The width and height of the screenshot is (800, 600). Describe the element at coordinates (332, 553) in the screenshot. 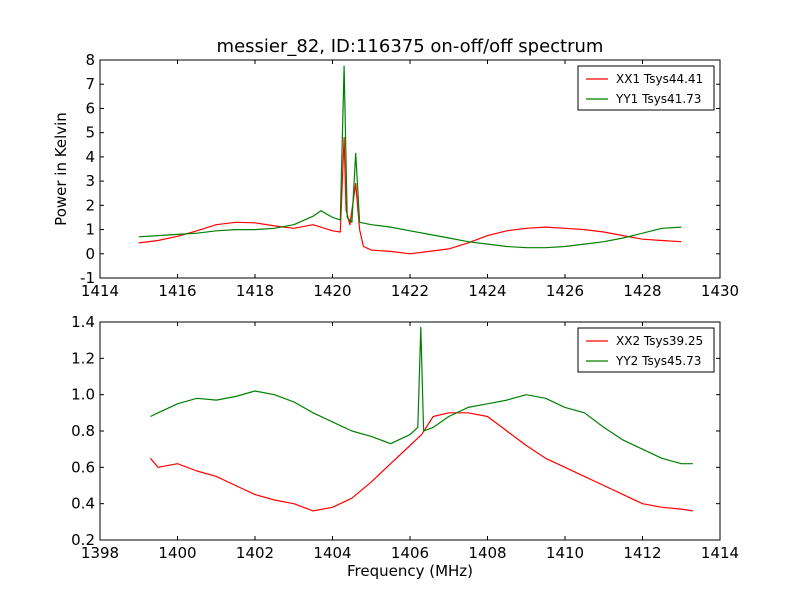

I see `x-tick-label: 1404` at that location.